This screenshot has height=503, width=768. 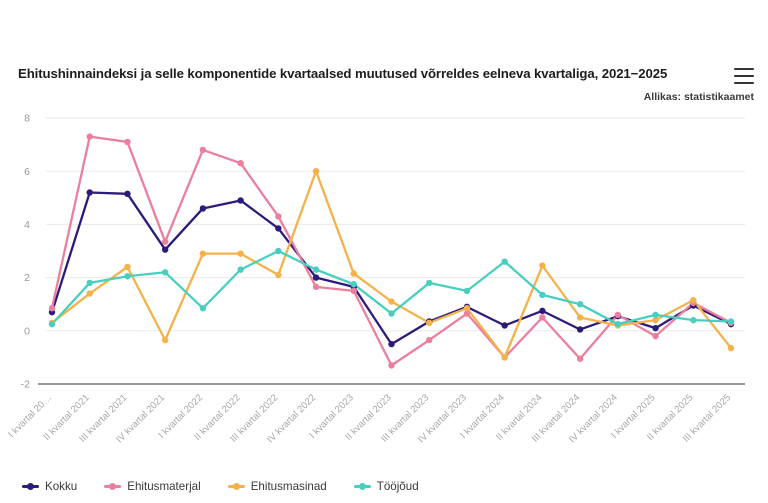 What do you see at coordinates (27, 225) in the screenshot?
I see `y-axis-tick-label: 4` at bounding box center [27, 225].